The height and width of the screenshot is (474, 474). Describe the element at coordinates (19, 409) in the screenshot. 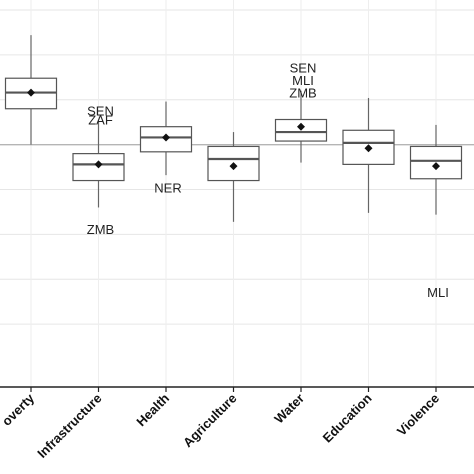

I see `x-tick-label: overty` at that location.